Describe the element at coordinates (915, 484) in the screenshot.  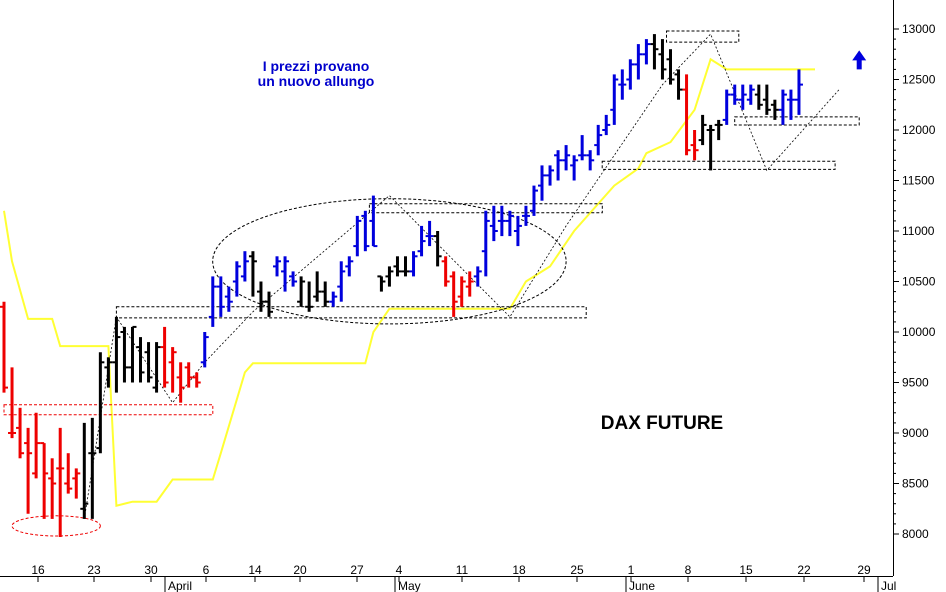
I see `y-tick-label: 8500` at that location.